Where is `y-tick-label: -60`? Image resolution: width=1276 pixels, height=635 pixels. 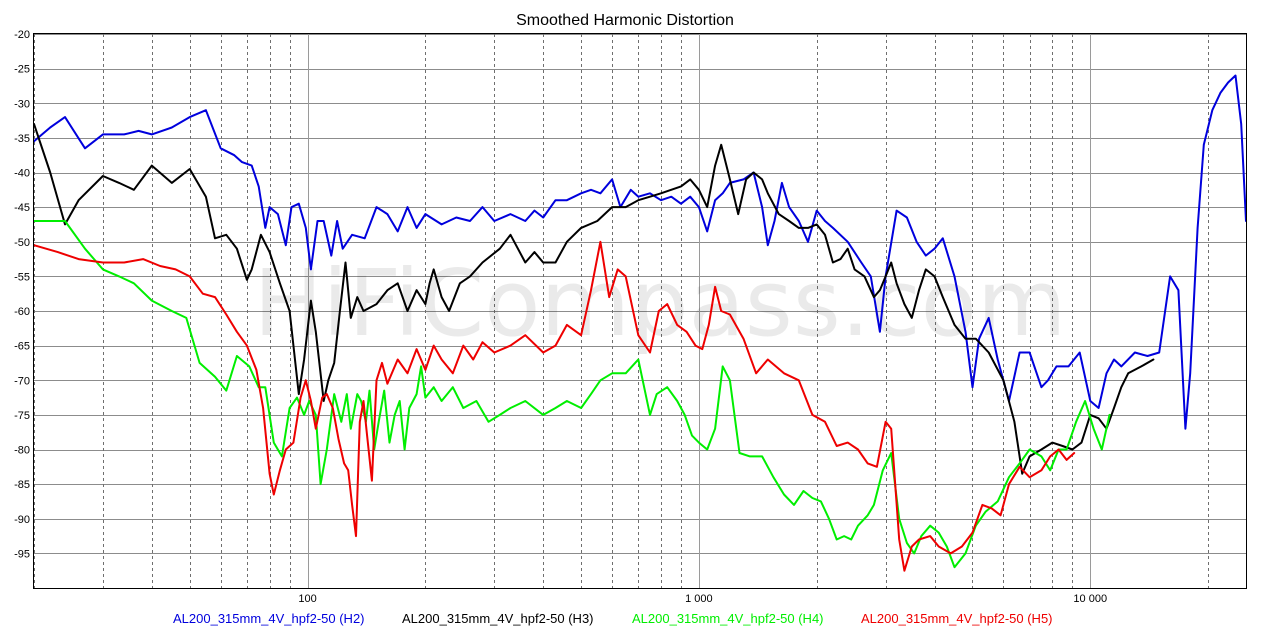
y-tick-label: -60 is located at coordinates (22, 312).